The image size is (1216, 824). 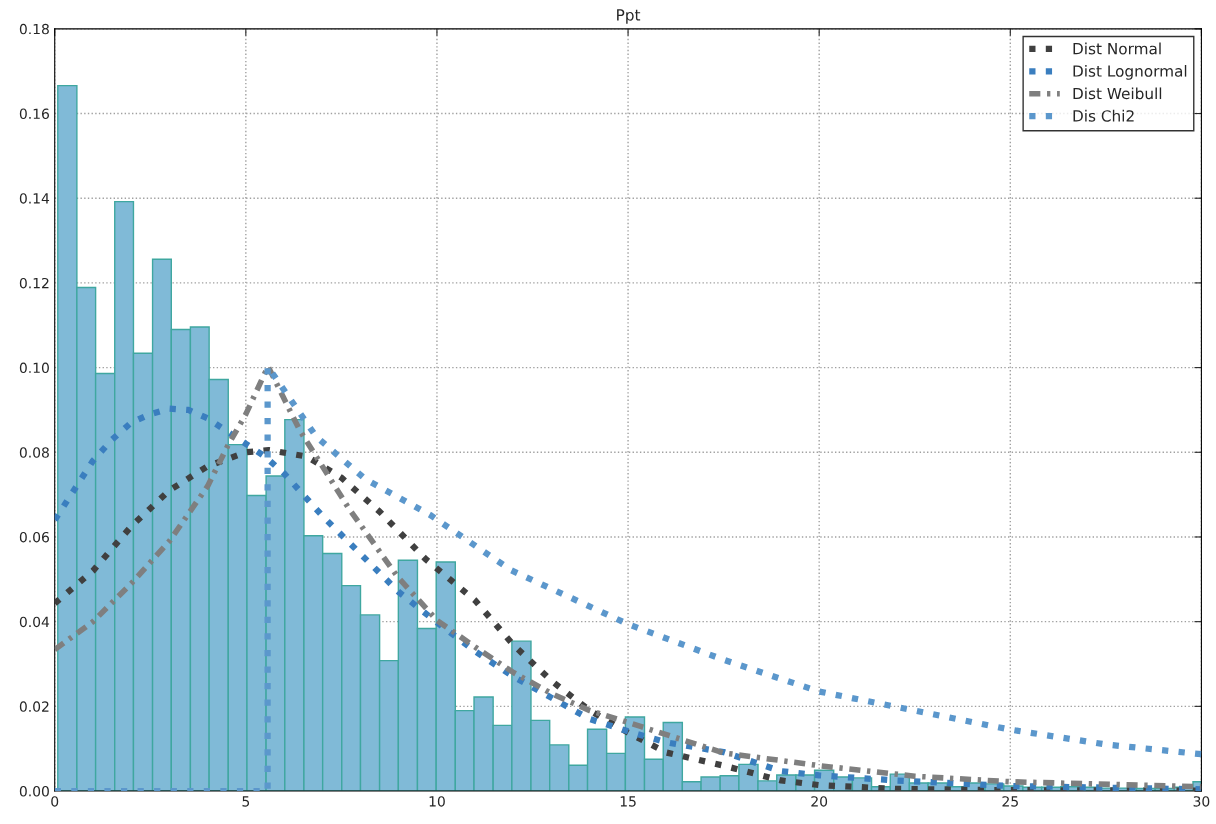 I want to click on y-tick-label: 0.06, so click(x=34, y=537).